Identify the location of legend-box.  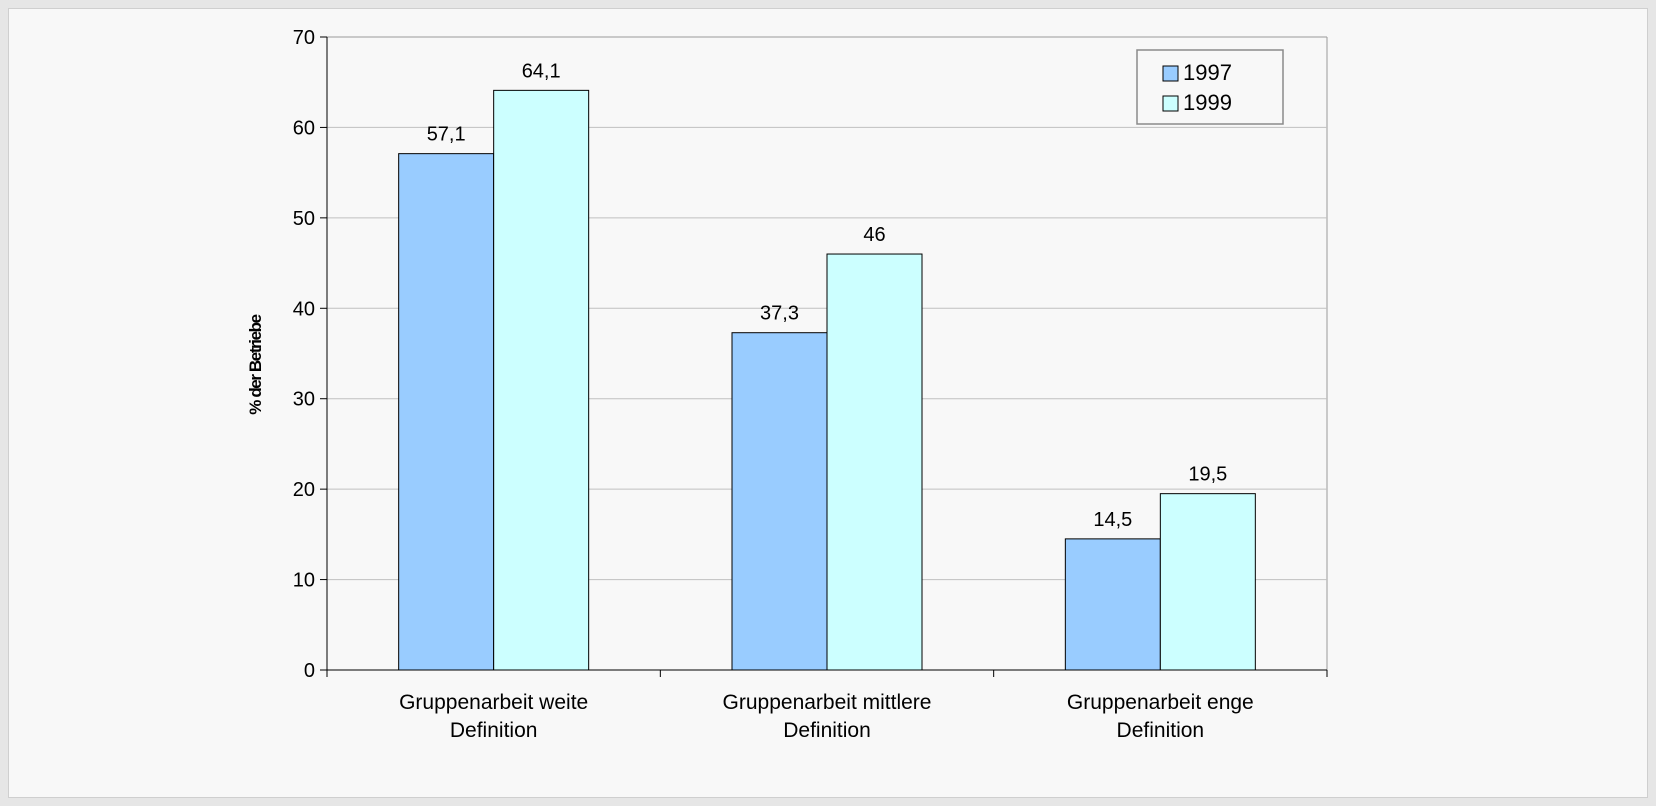
(1210, 87).